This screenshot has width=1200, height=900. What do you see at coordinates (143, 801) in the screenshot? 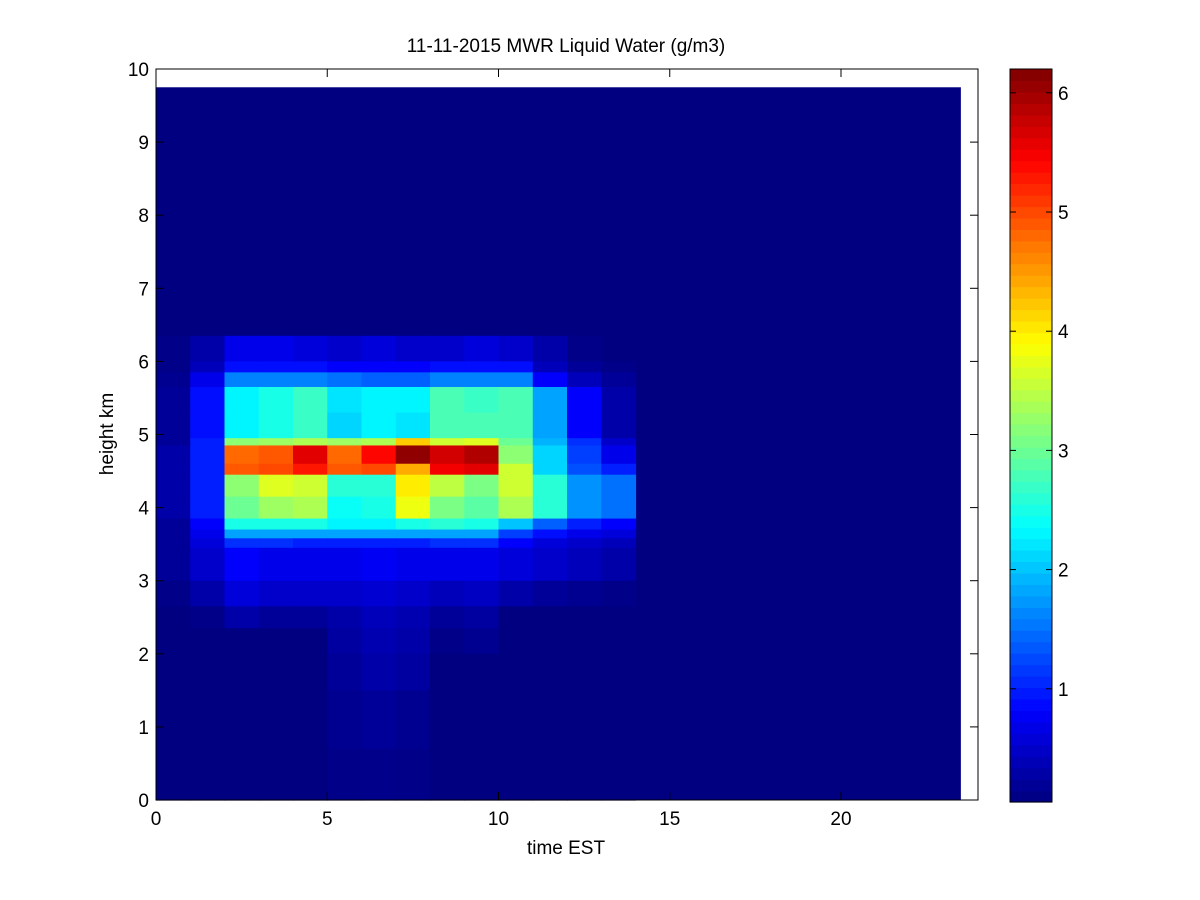
I see `y-tick-label: 0` at bounding box center [143, 801].